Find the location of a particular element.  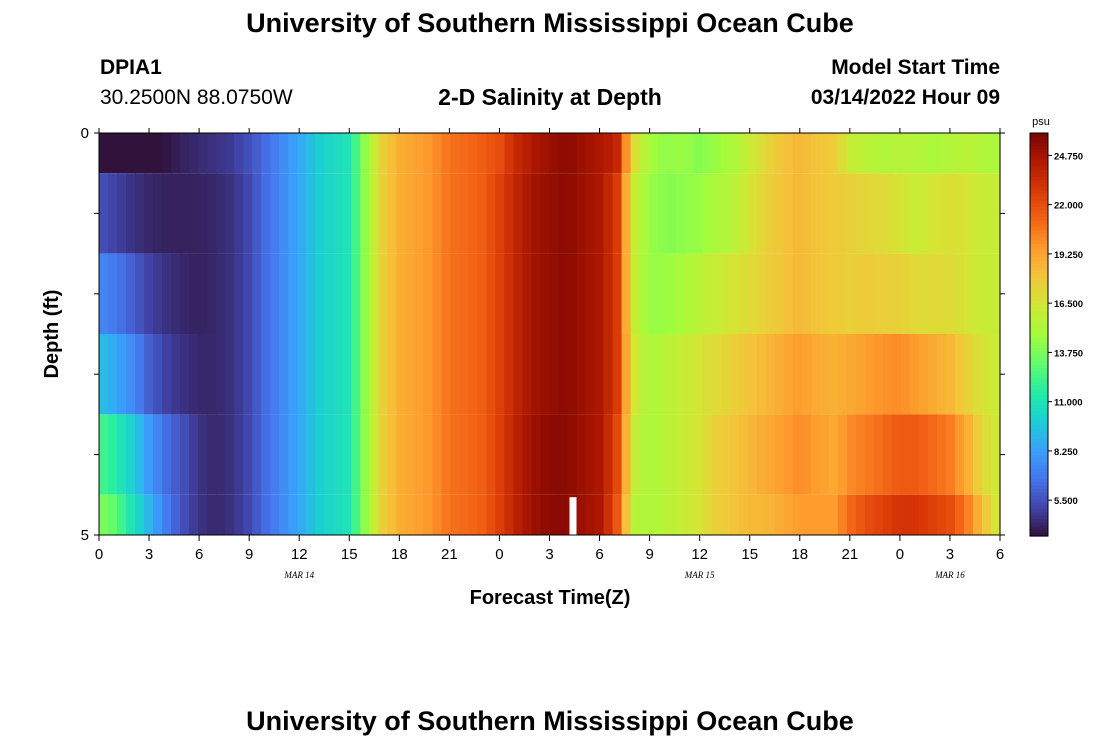

x-axis-label: Forecast Time(Z) is located at coordinates (550, 598).